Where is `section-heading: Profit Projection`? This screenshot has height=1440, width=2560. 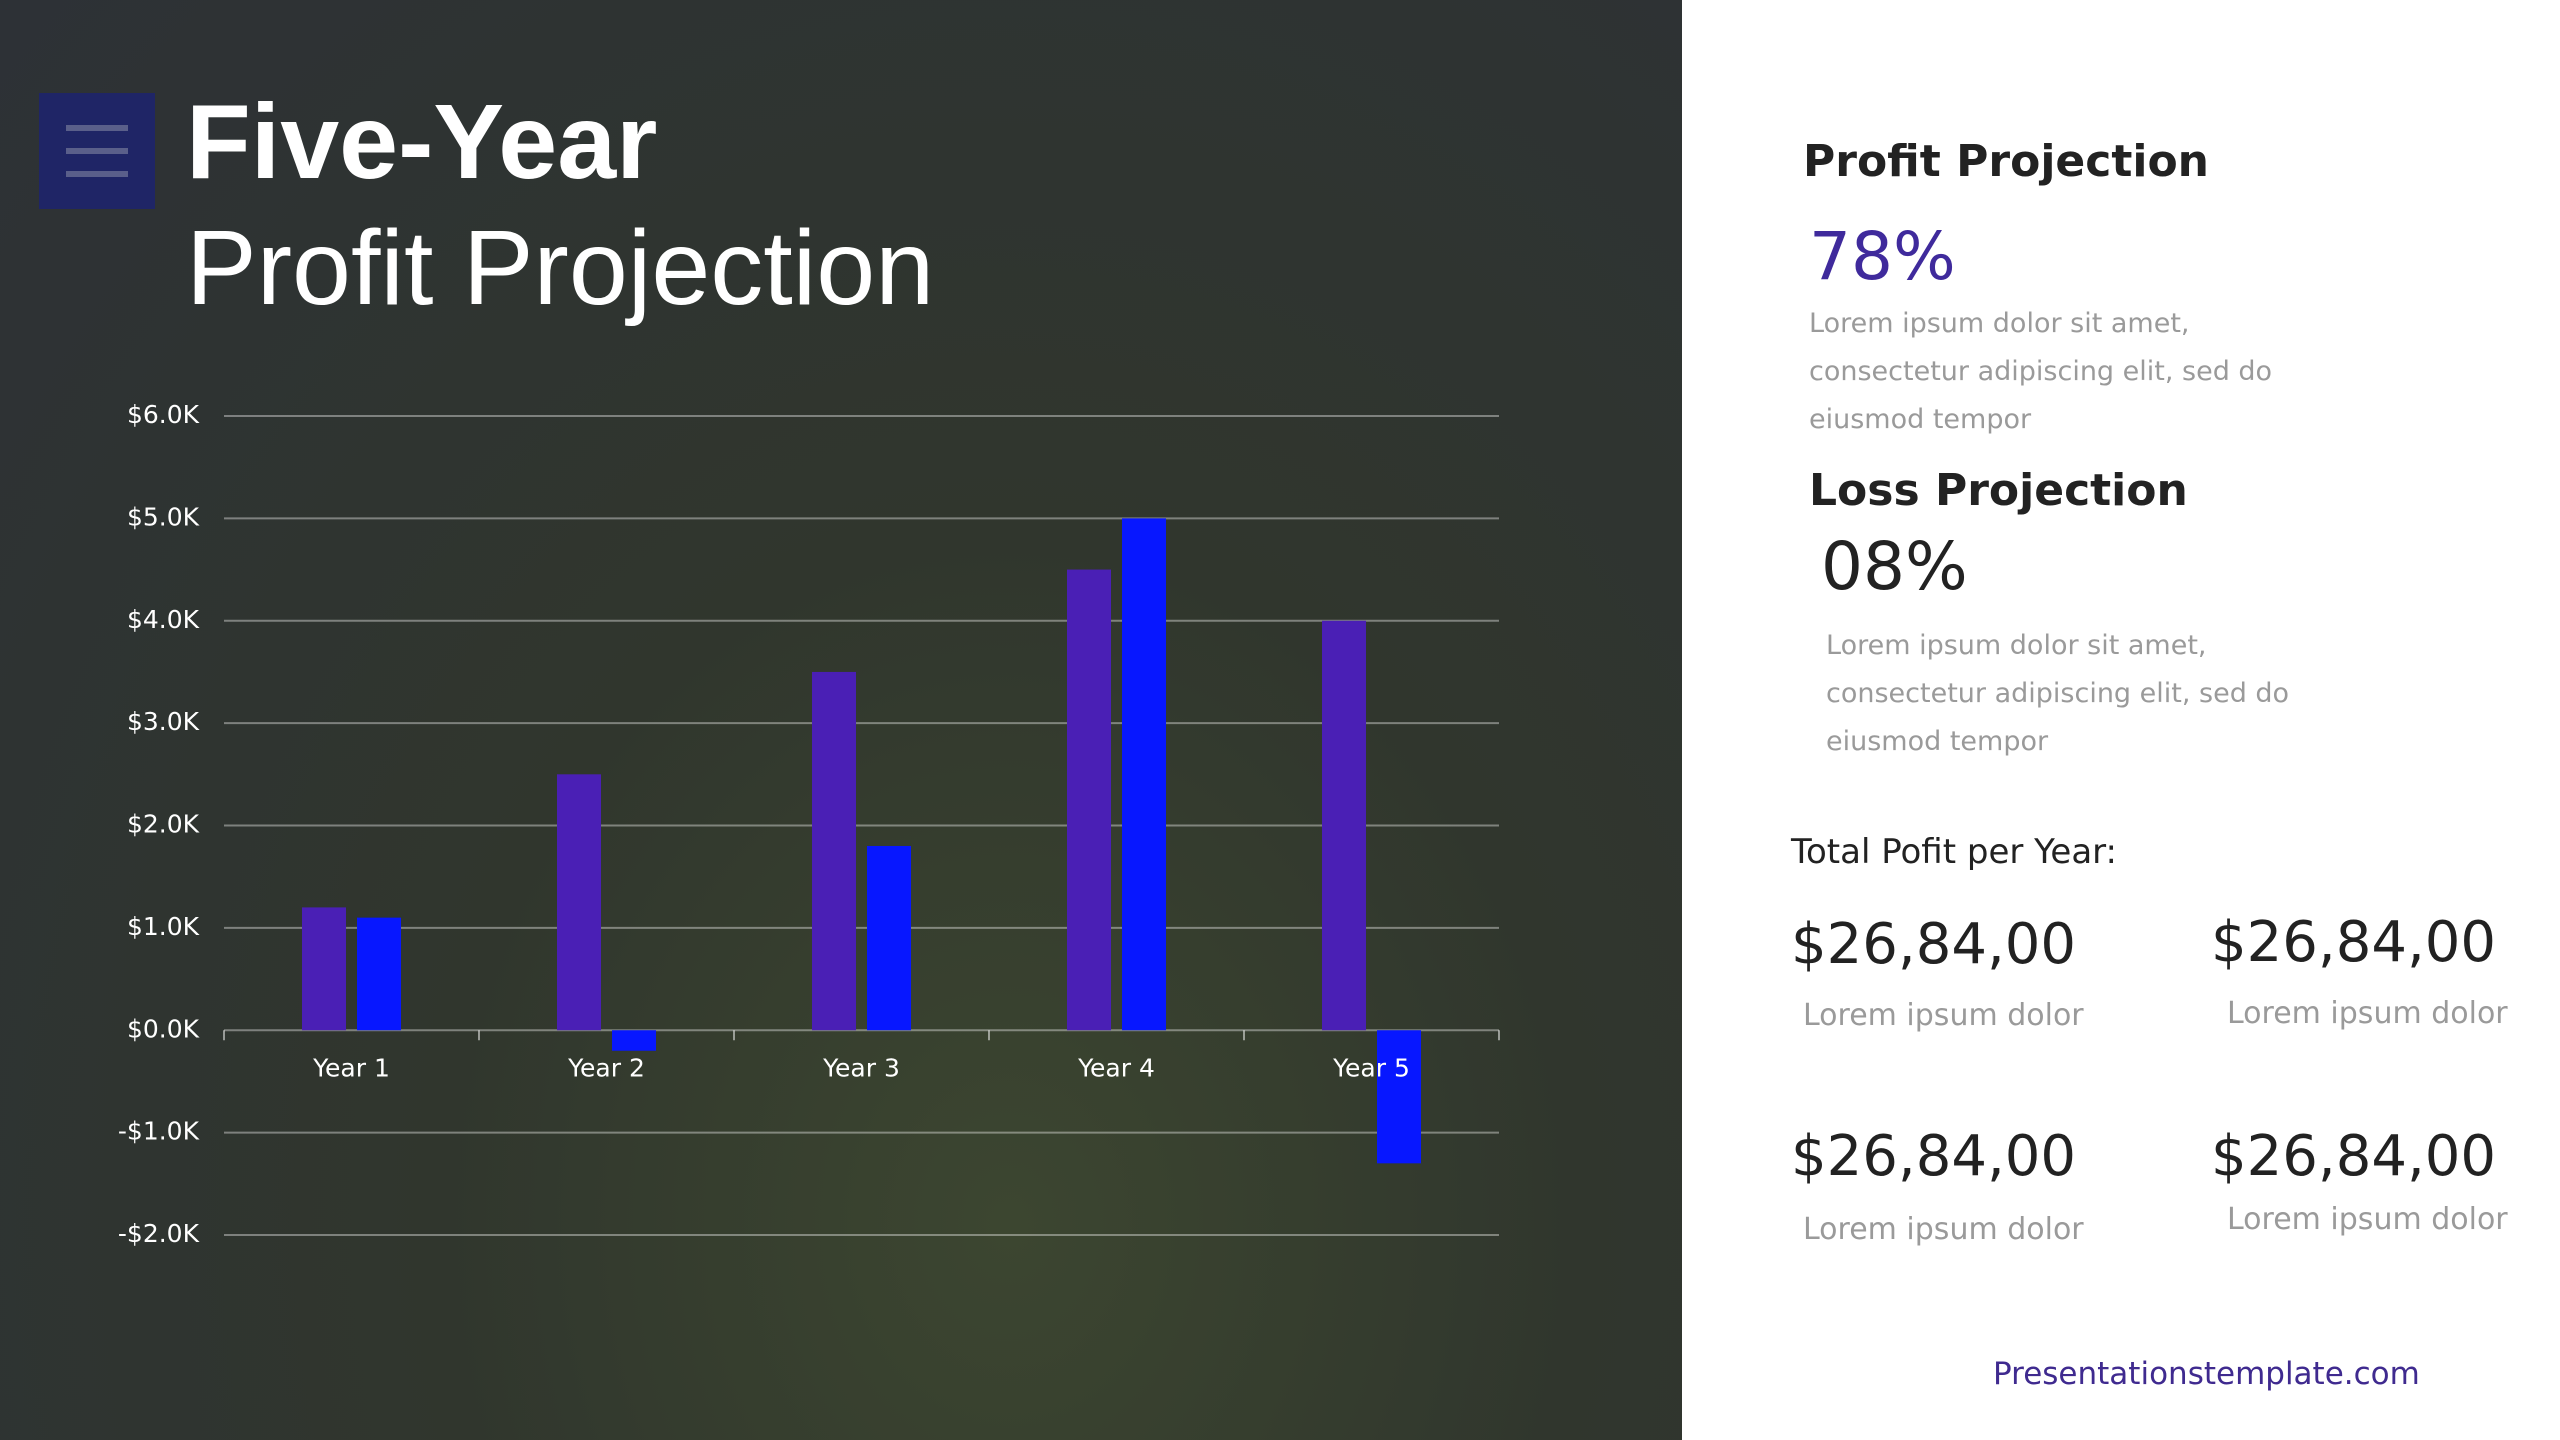
section-heading: Profit Projection is located at coordinates (2006, 161).